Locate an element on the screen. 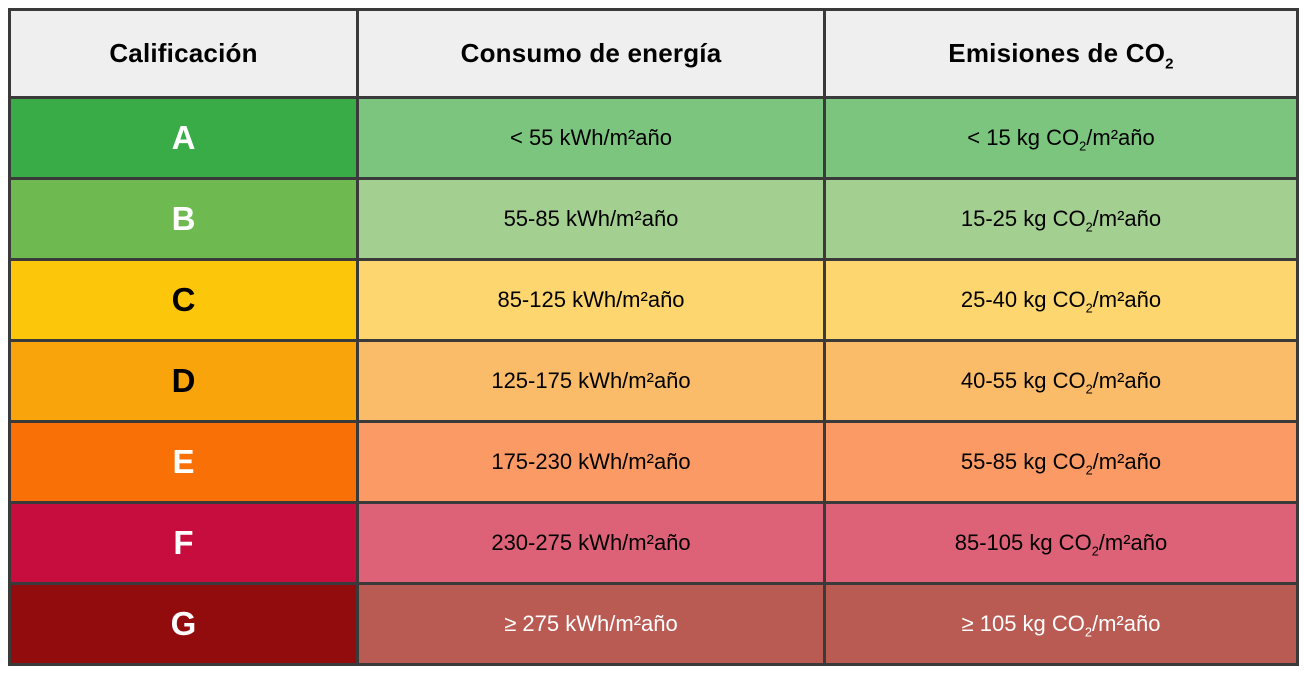 The height and width of the screenshot is (674, 1304). consumption-value: ≥ 275 kWh/m²año is located at coordinates (591, 623).